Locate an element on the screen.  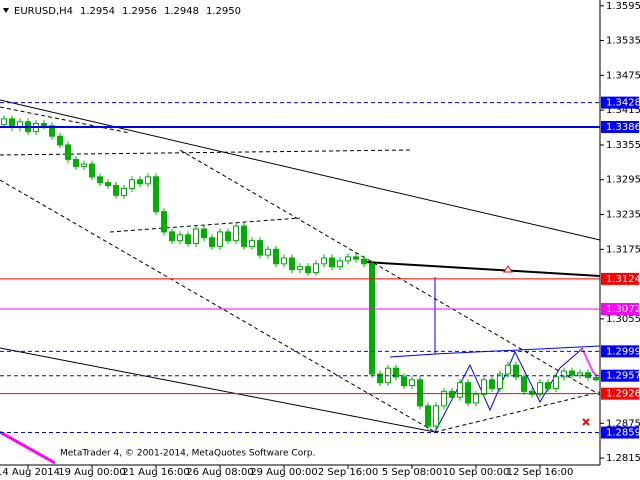
x-tick-label: 2 Sep 16:00 is located at coordinates (348, 472).